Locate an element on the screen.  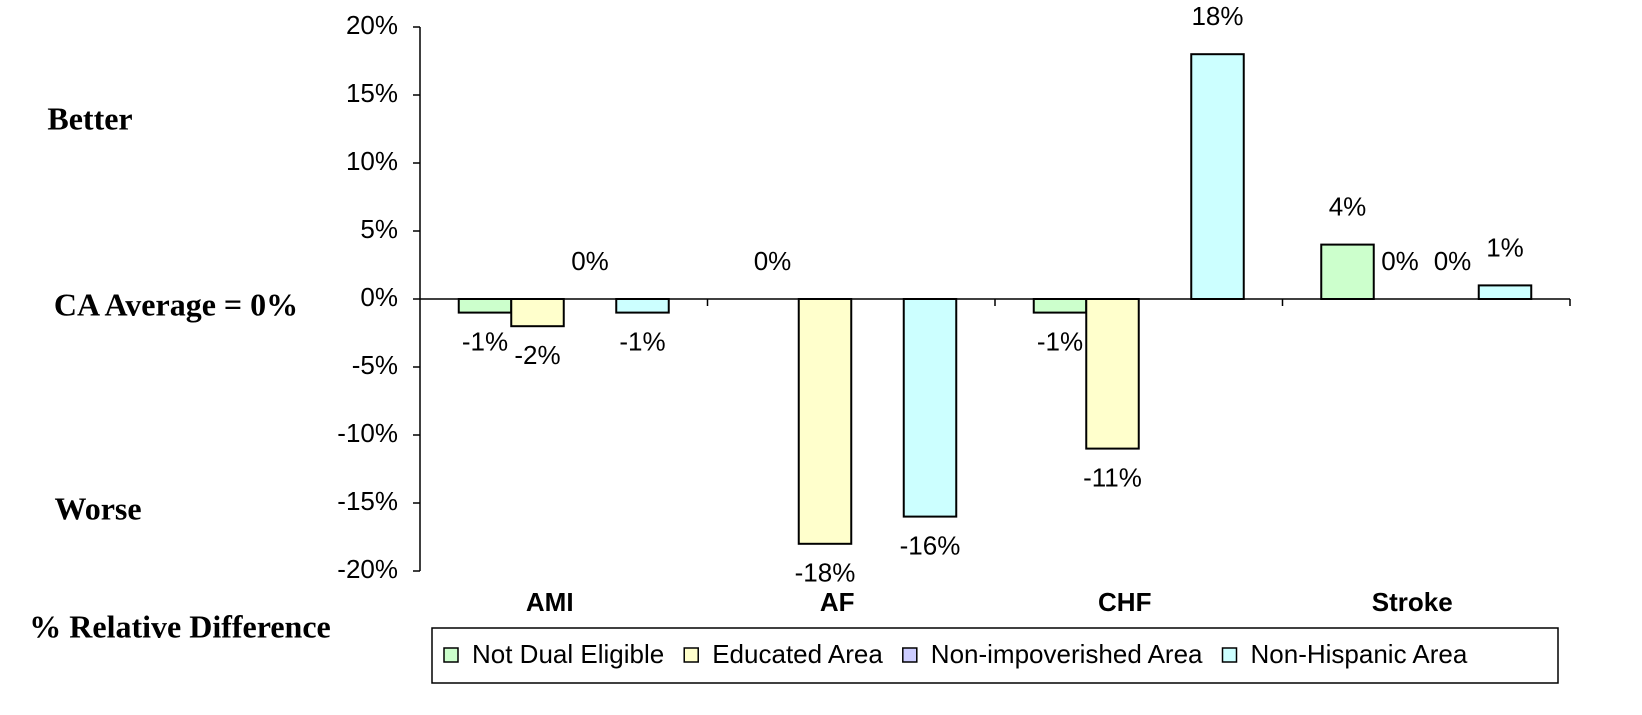
y-tick-label: -15% is located at coordinates (367, 501).